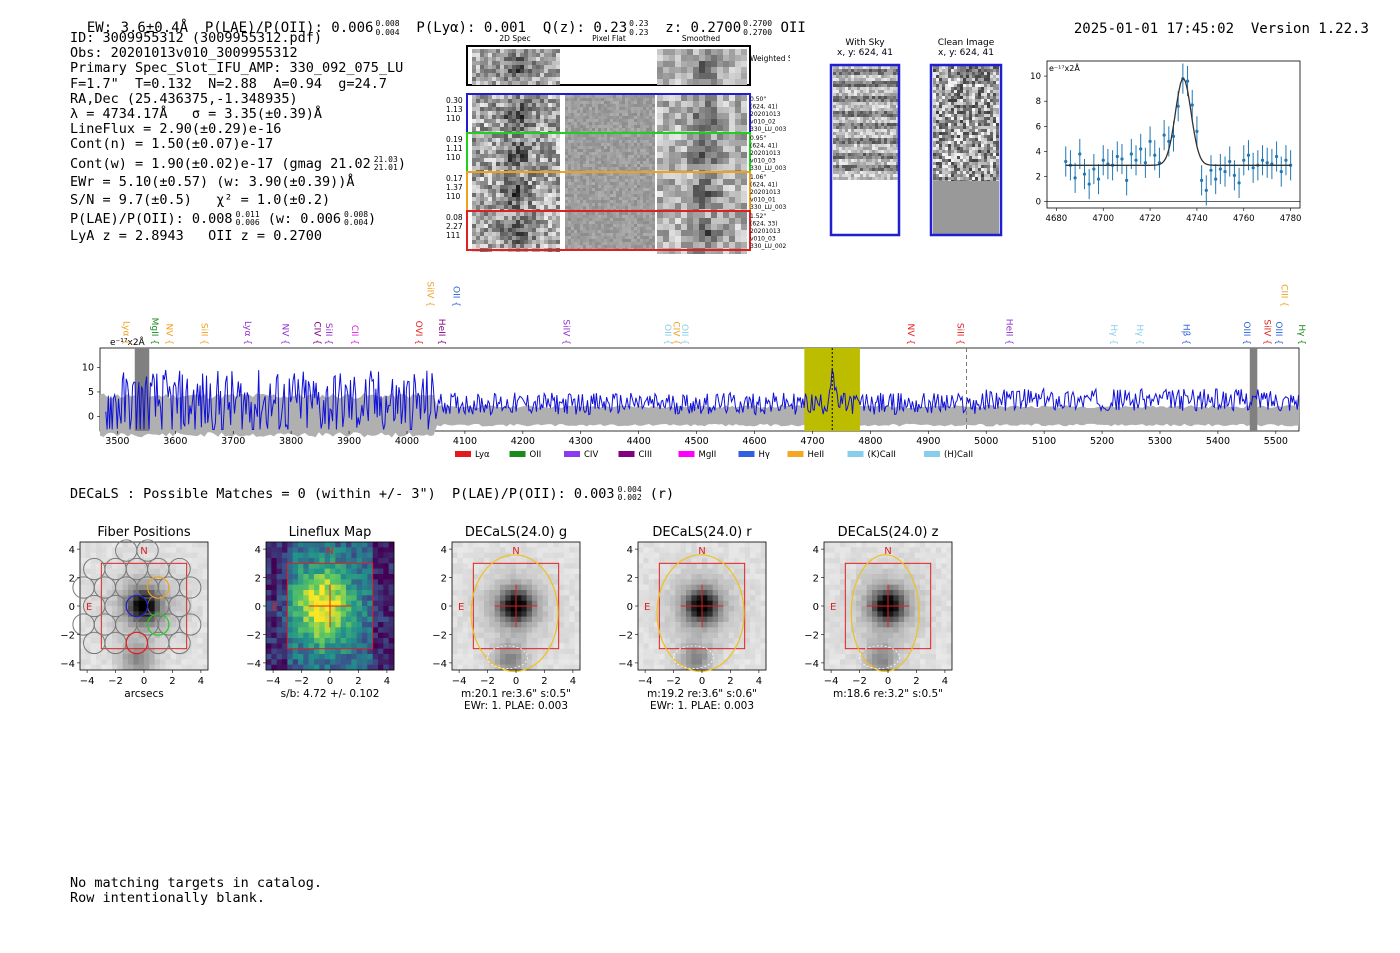  What do you see at coordinates (461, 607) in the screenshot?
I see `east-label: E` at bounding box center [461, 607].